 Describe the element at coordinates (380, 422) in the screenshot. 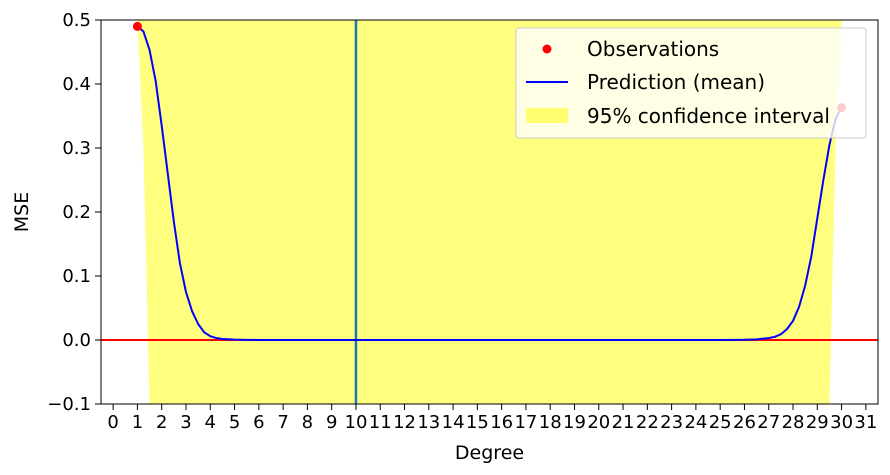

I see `x-tick-label: 11` at that location.